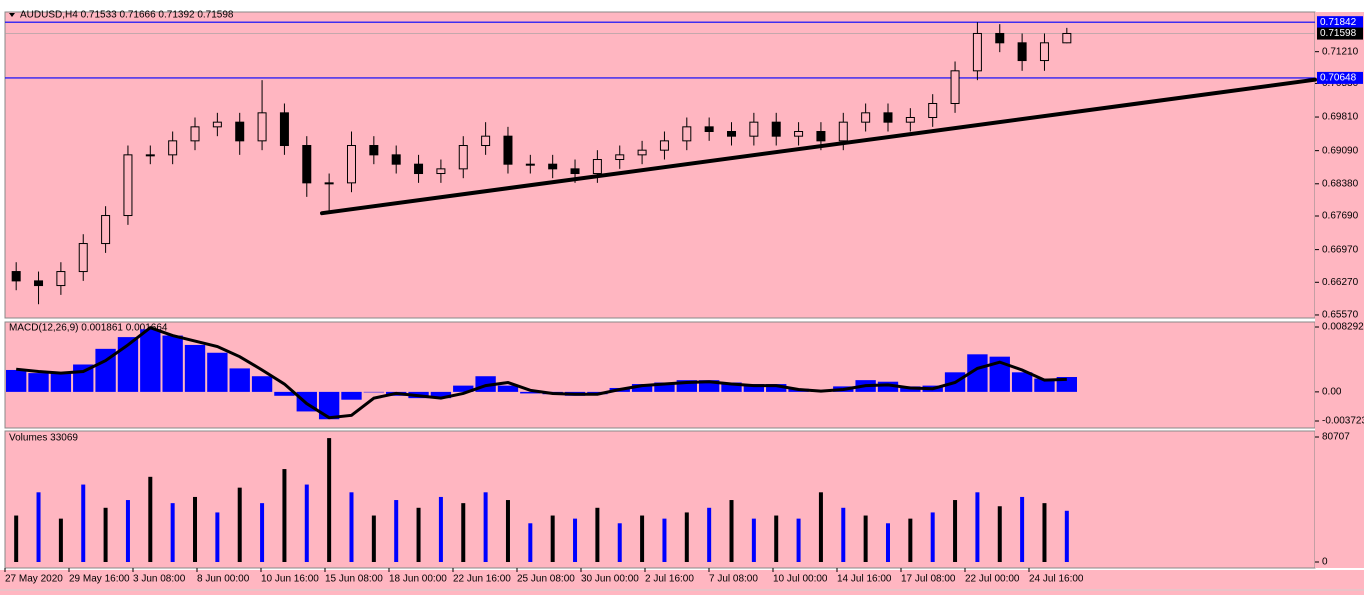  I want to click on x-tick-label: 18 Jun 00:00, so click(418, 579).